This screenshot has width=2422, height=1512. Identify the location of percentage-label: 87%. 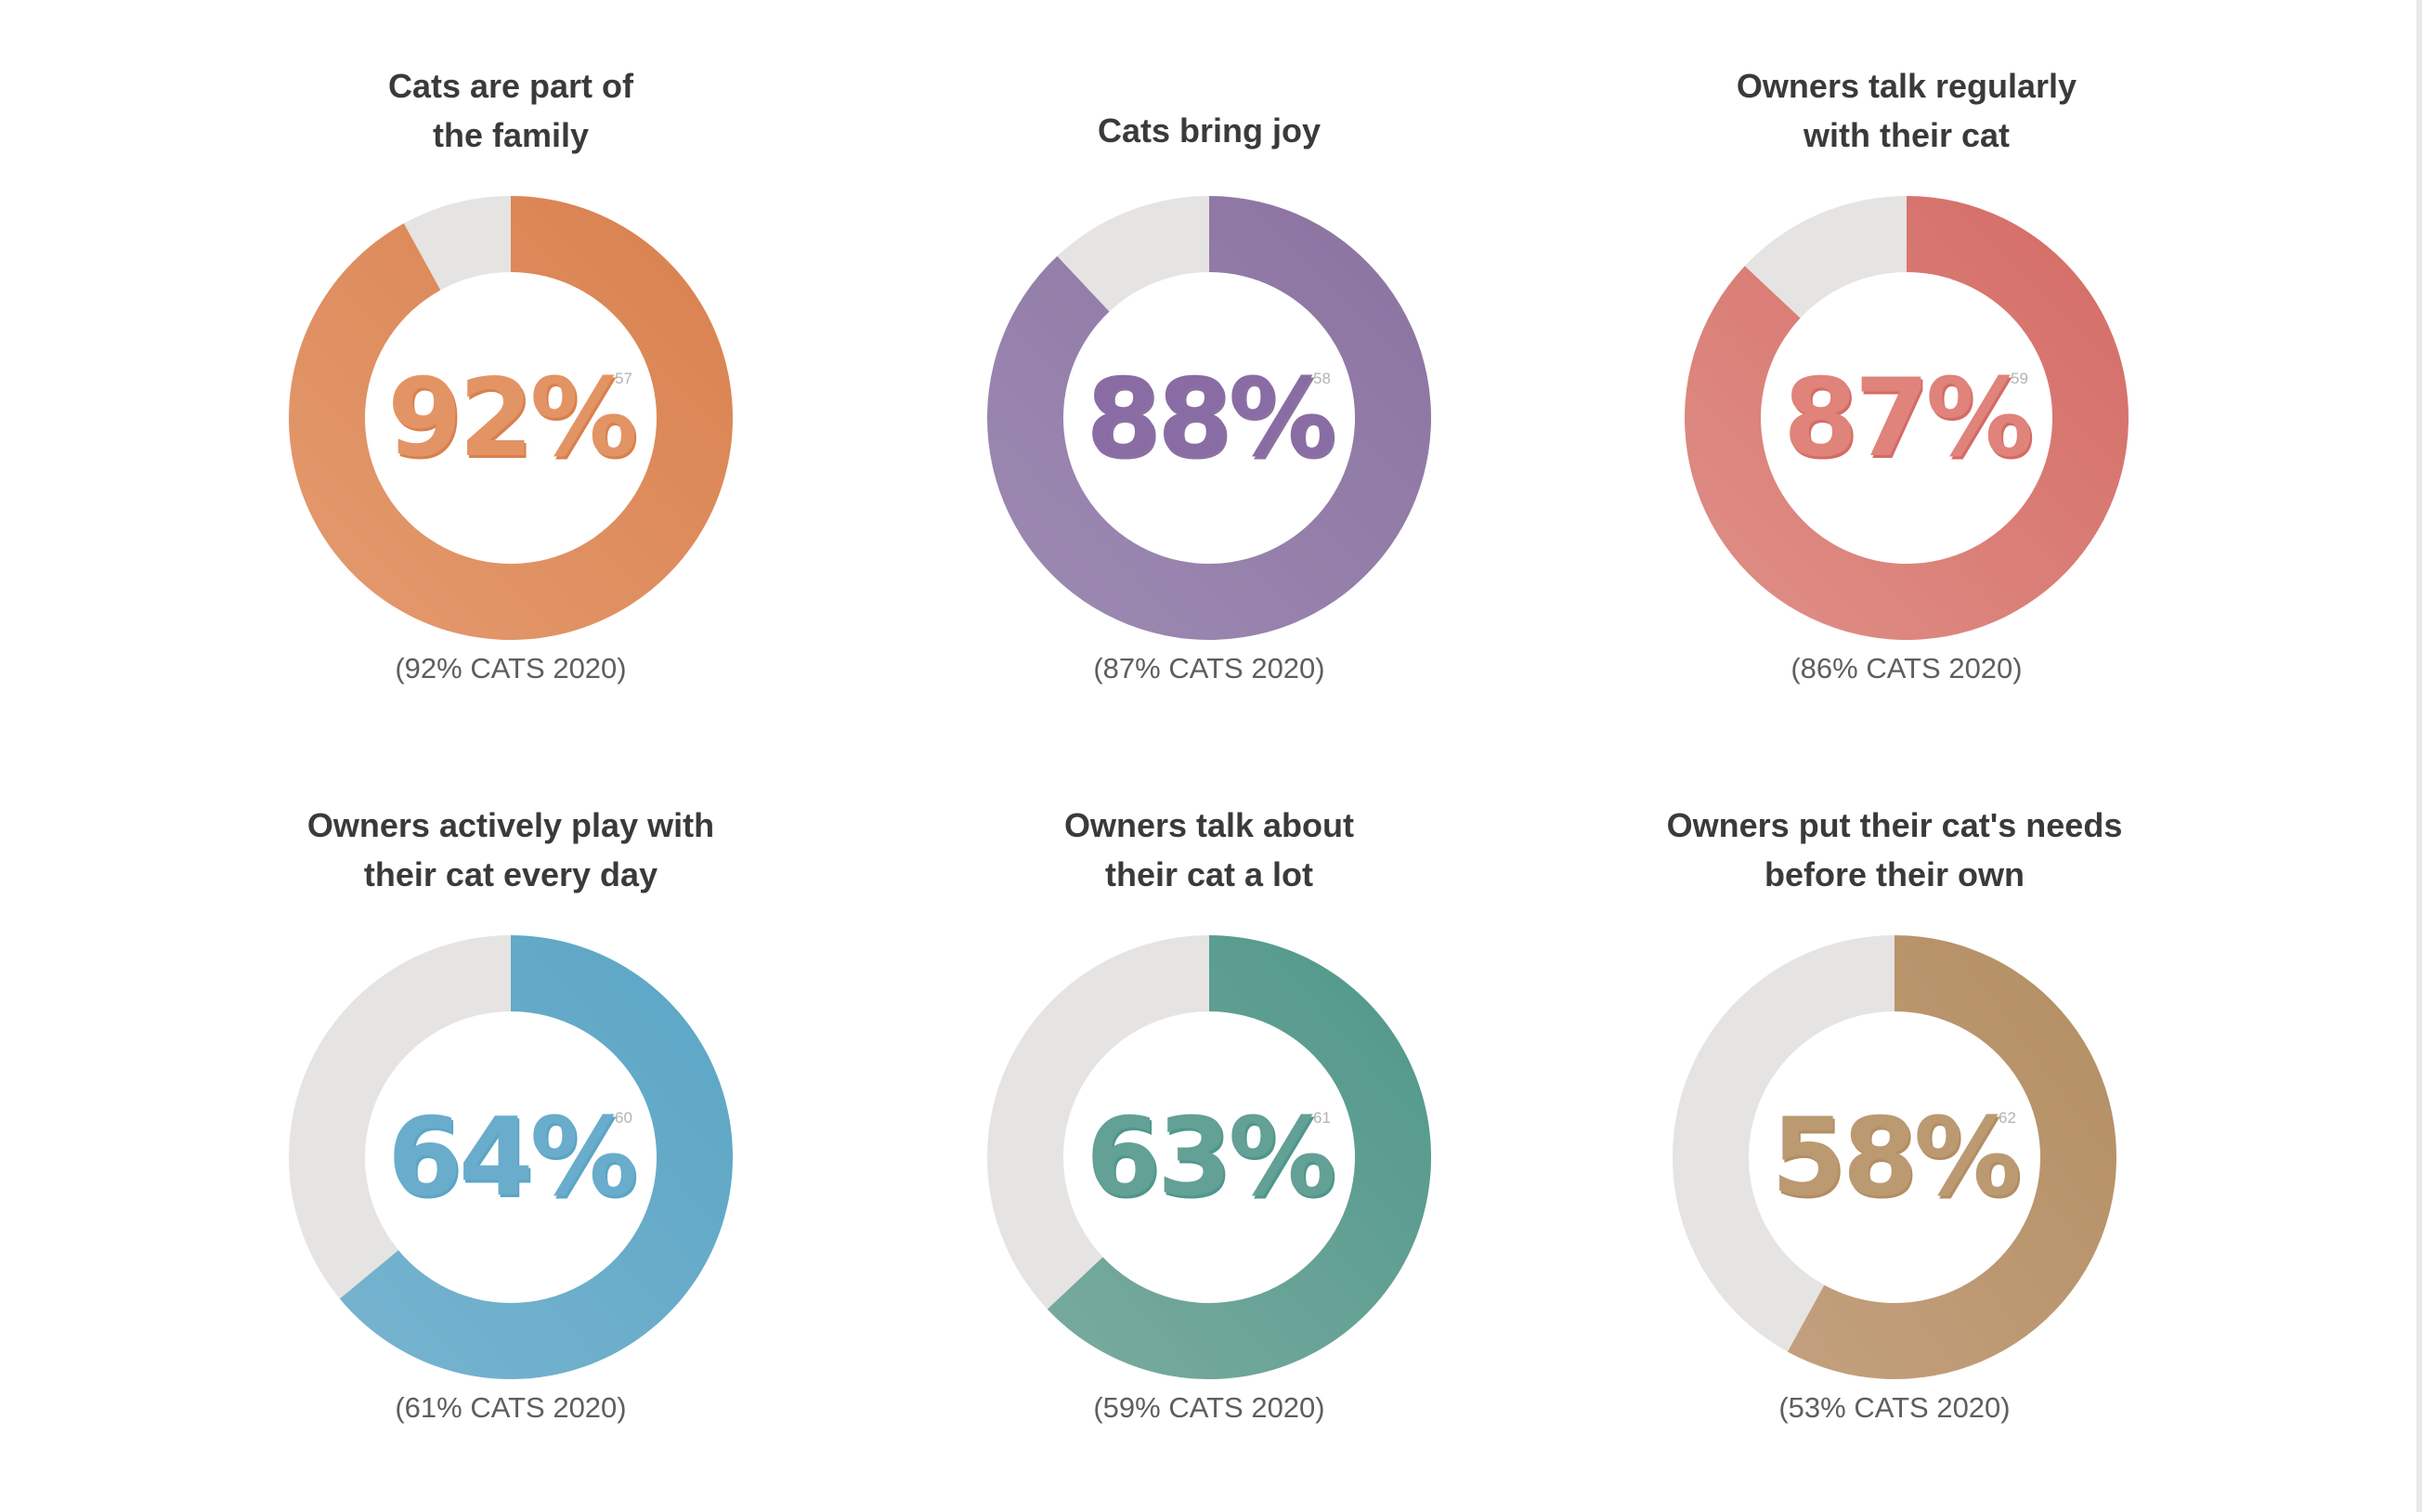
(1909, 418).